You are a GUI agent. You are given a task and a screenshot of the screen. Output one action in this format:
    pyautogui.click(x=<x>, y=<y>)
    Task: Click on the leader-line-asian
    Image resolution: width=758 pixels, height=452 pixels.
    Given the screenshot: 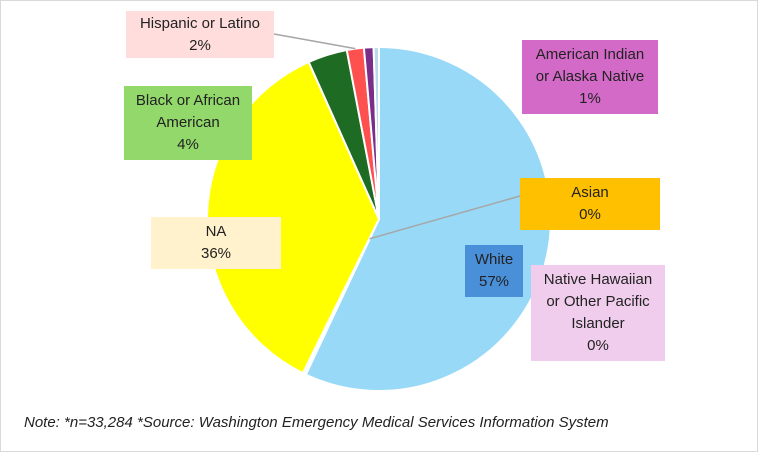 What is the action you would take?
    pyautogui.click(x=445, y=217)
    